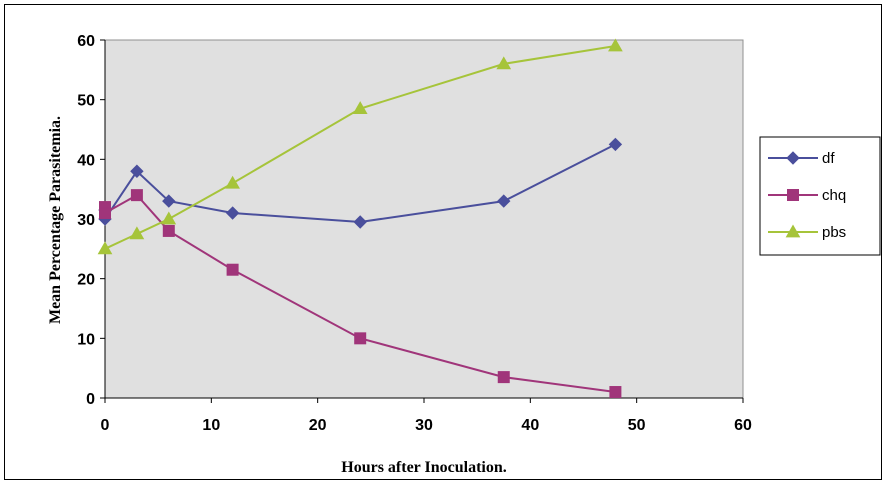 Image resolution: width=886 pixels, height=486 pixels. Describe the element at coordinates (211, 425) in the screenshot. I see `x-tick-label: 10` at that location.